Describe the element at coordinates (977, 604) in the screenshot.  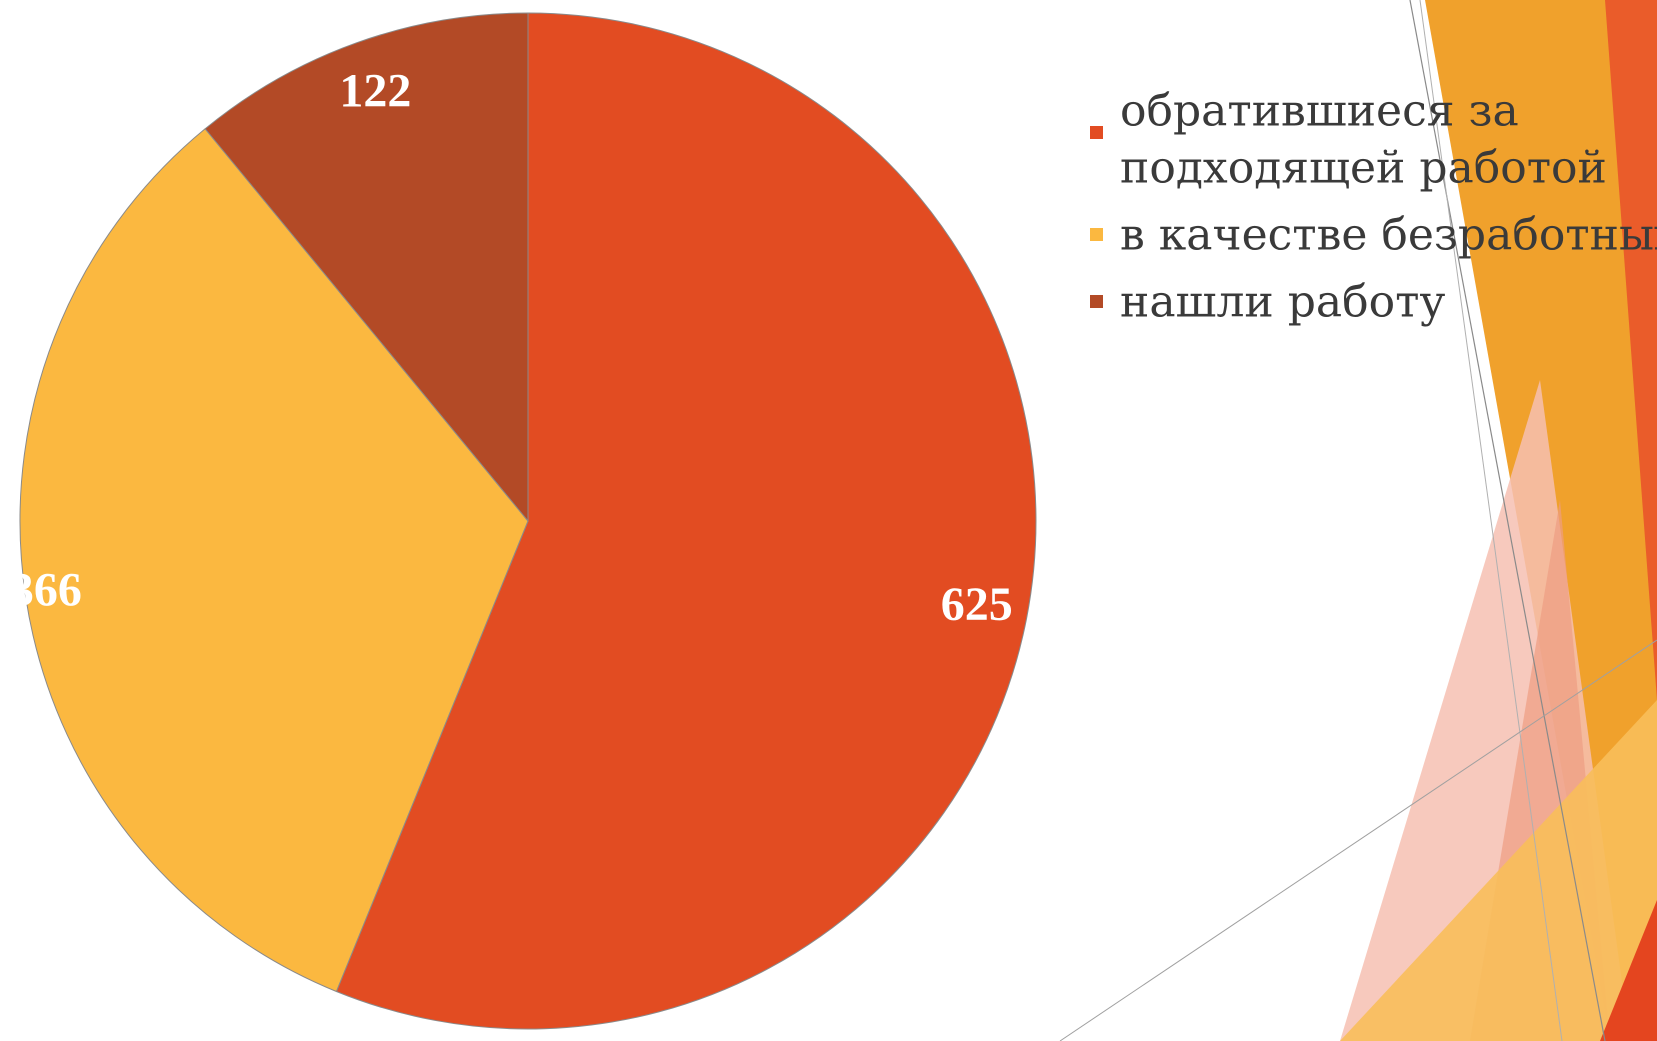
I see `data-label-1: 625` at that location.